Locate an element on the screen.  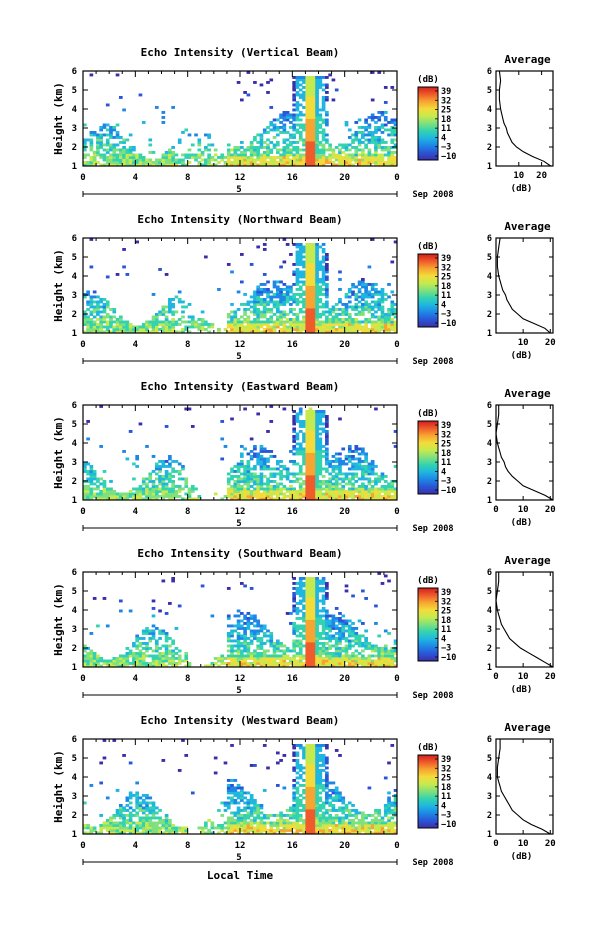
colorbar-tick-label: −3 is located at coordinates (446, 482).